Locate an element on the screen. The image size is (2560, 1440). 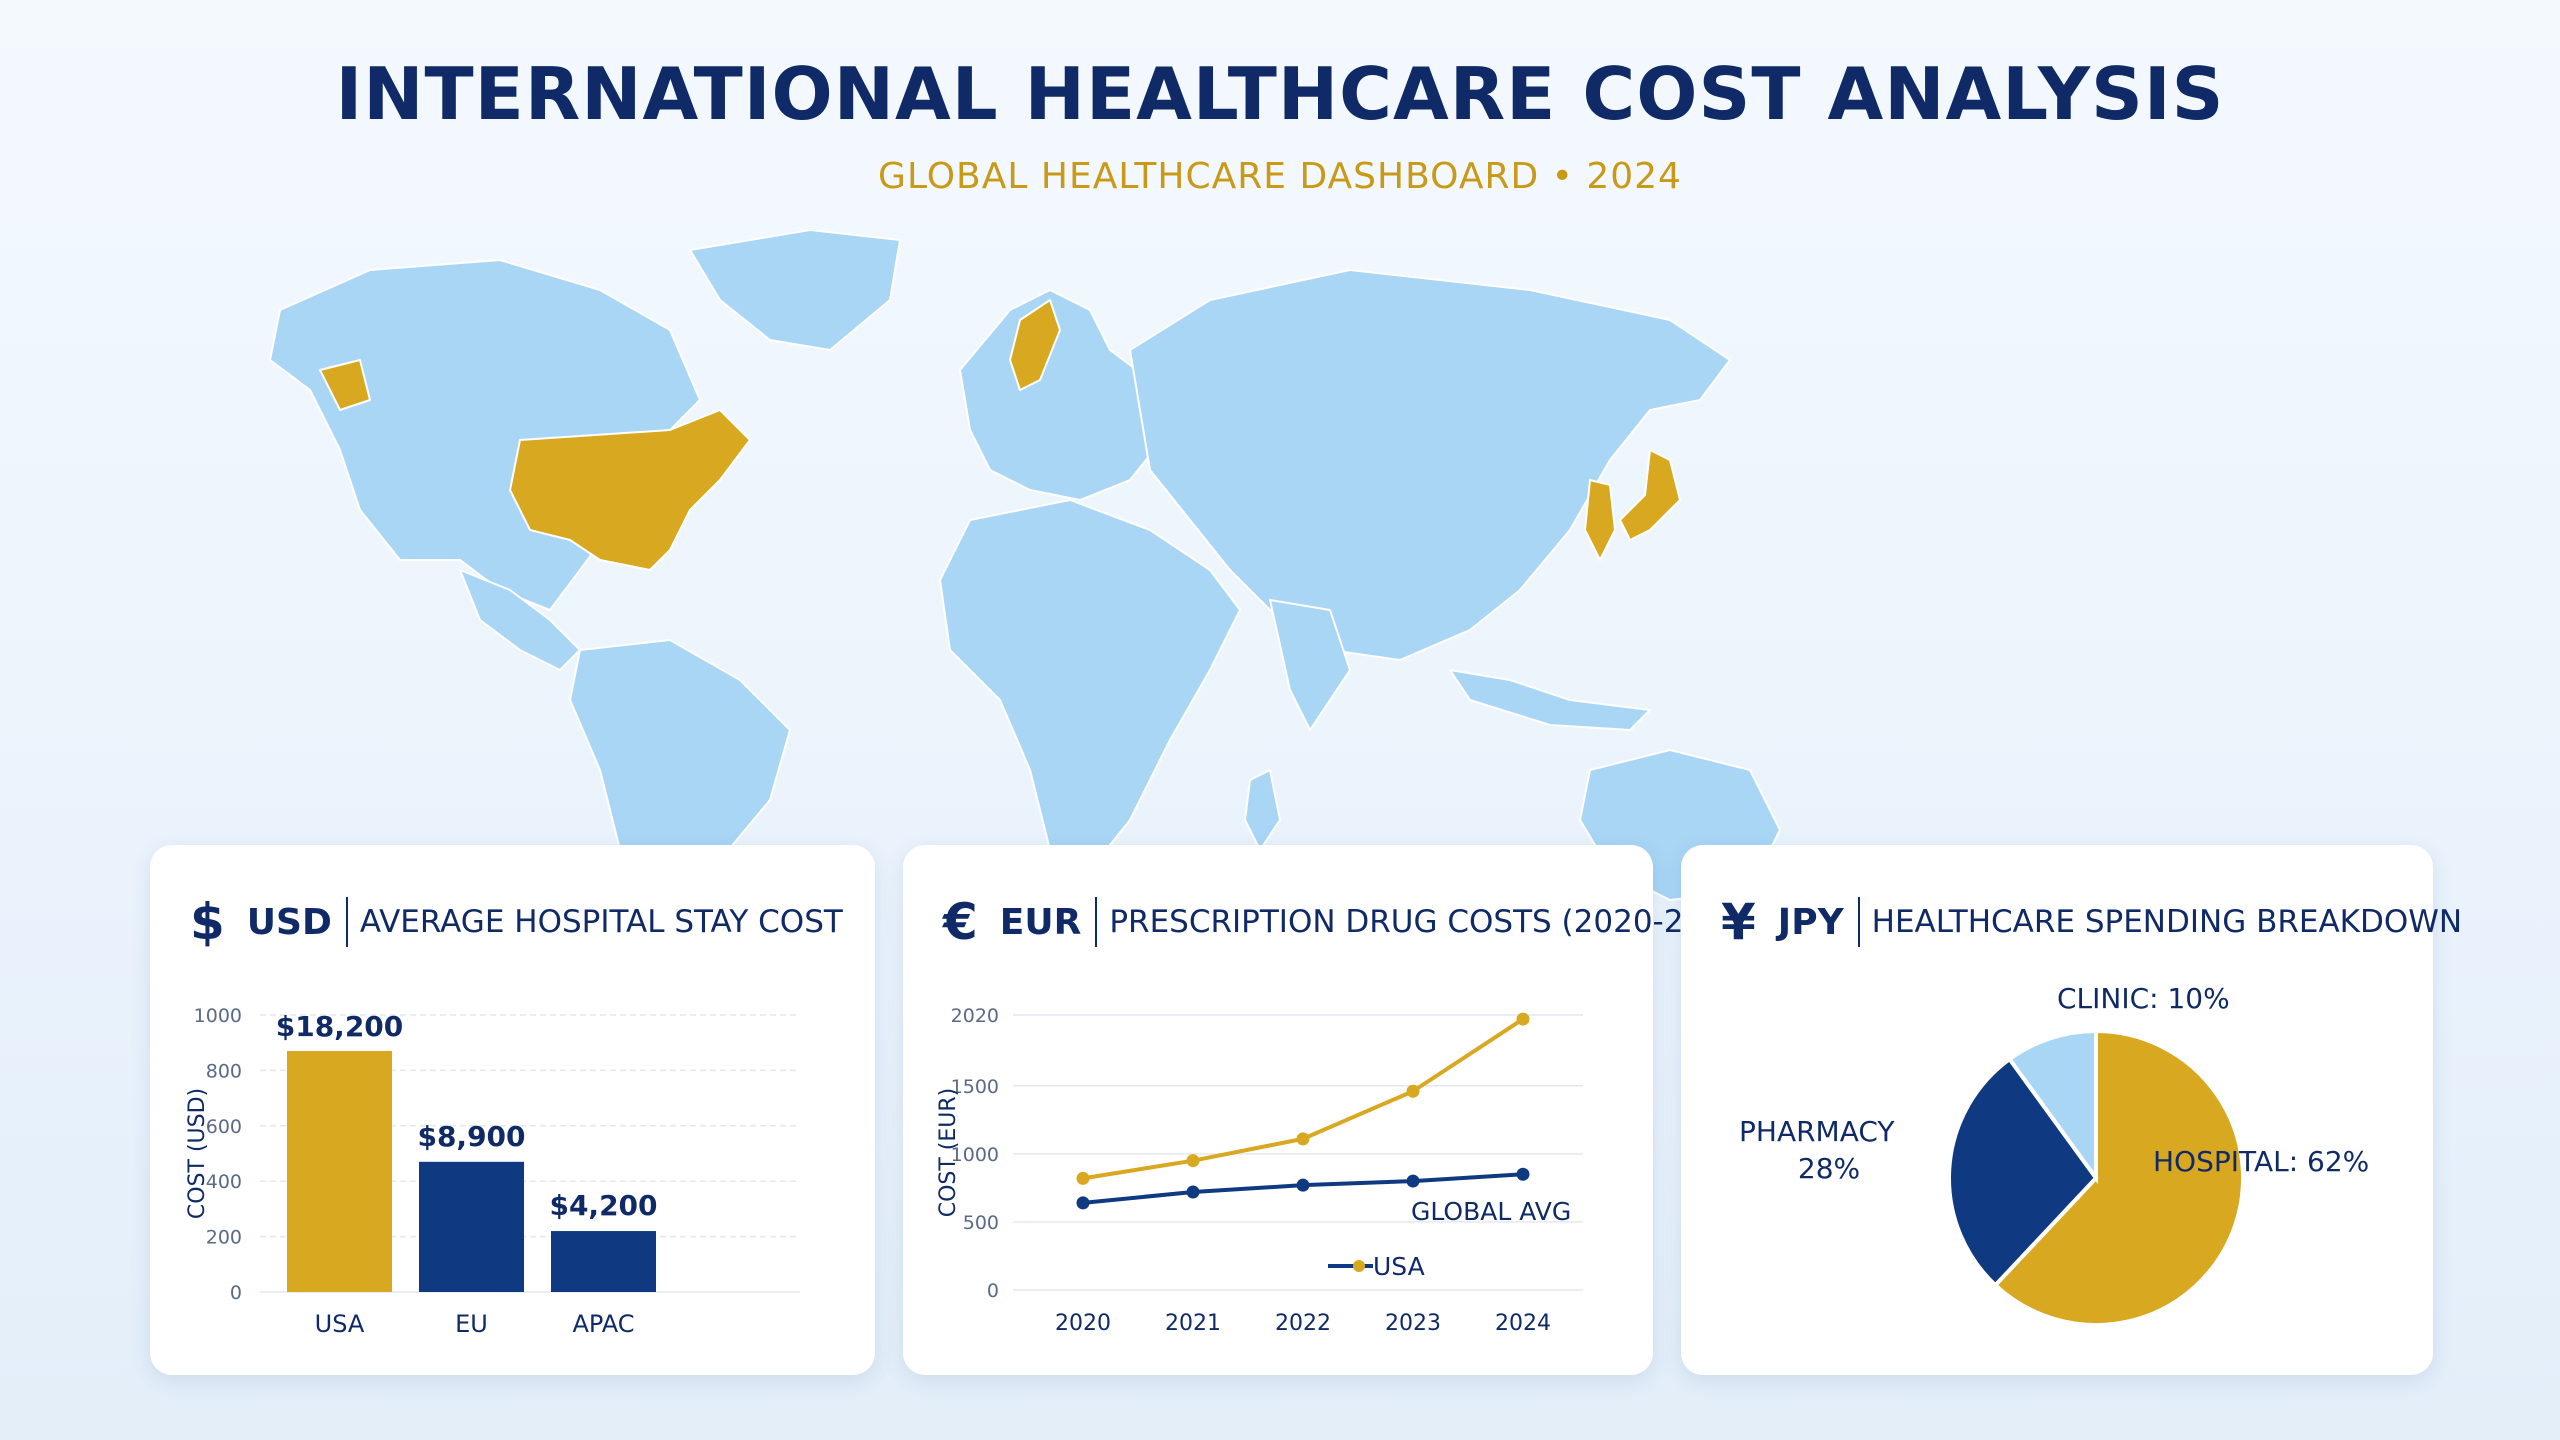
y-tick-label: 200 is located at coordinates (224, 1238).